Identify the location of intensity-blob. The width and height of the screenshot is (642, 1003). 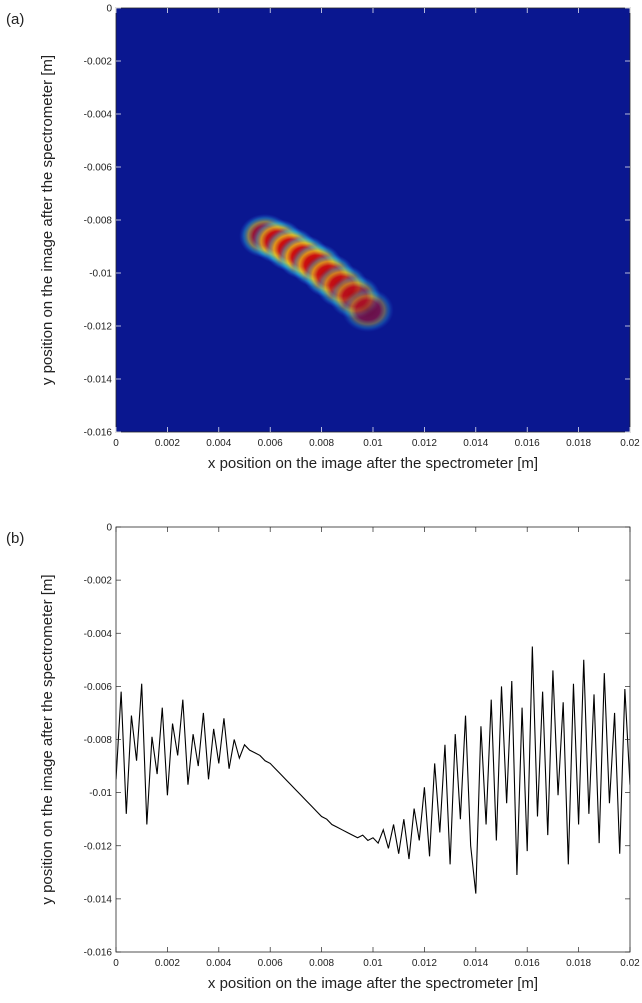
(367, 310).